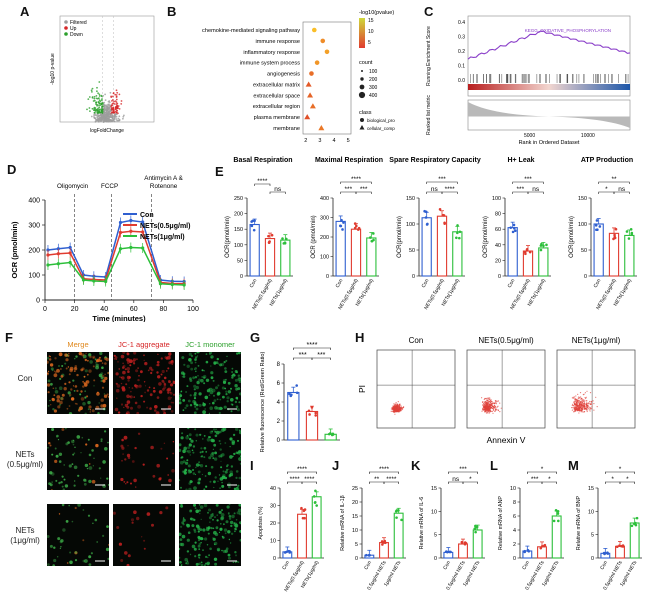 The image size is (650, 605). What do you see at coordinates (376, 13) in the screenshot?
I see `enrichment-legend-color-title: -log10(pvalue)` at bounding box center [376, 13].